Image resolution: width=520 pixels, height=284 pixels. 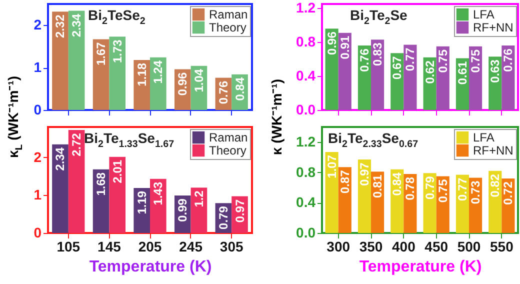 What do you see at coordinates (377, 186) in the screenshot?
I see `data-label: 0.81` at bounding box center [377, 186].